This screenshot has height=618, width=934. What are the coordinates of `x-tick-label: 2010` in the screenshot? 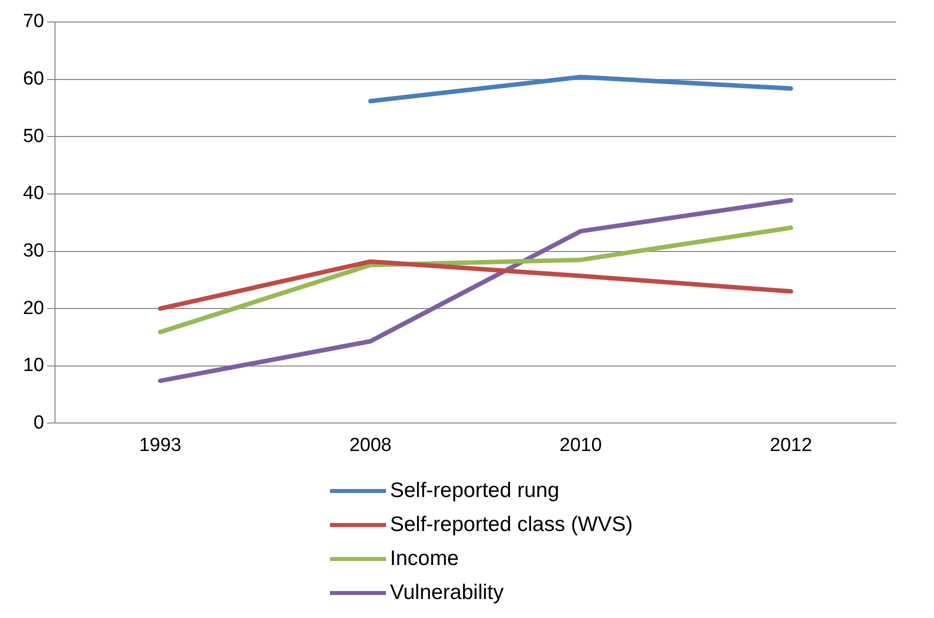 It's located at (581, 445).